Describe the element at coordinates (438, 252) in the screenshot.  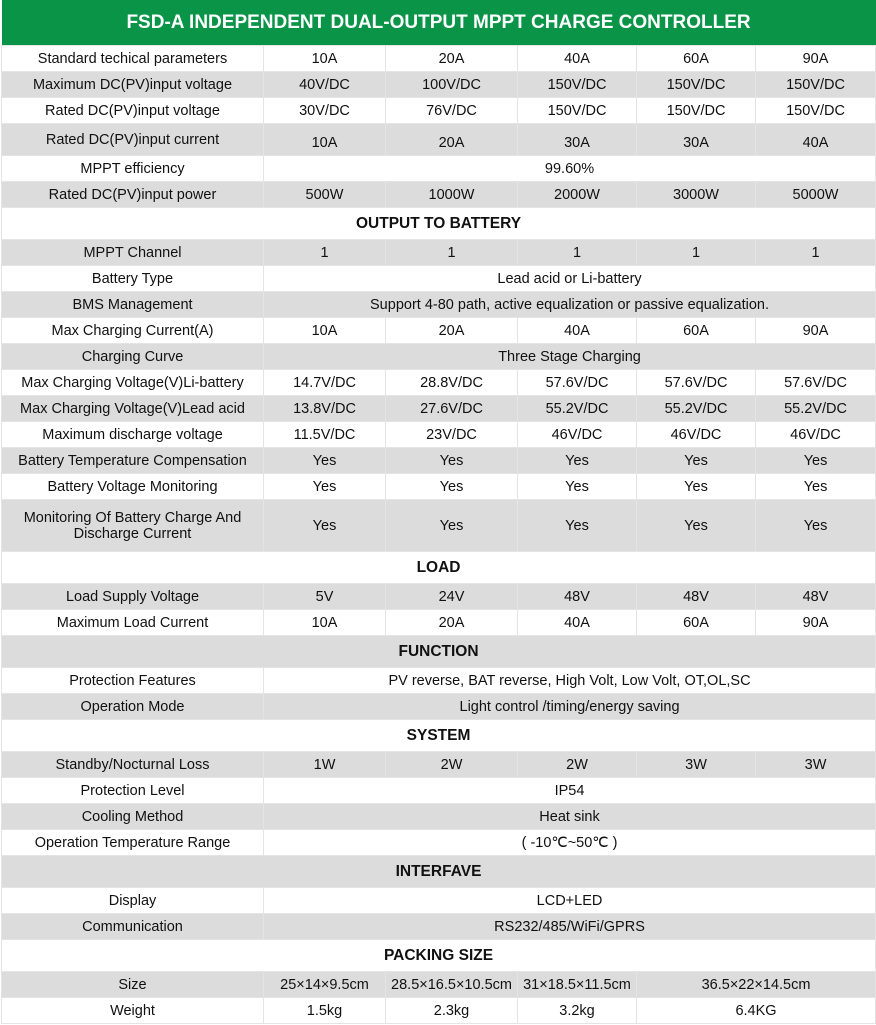
I see `table-row: MPPT Channel 1 1 1 1 1` at that location.